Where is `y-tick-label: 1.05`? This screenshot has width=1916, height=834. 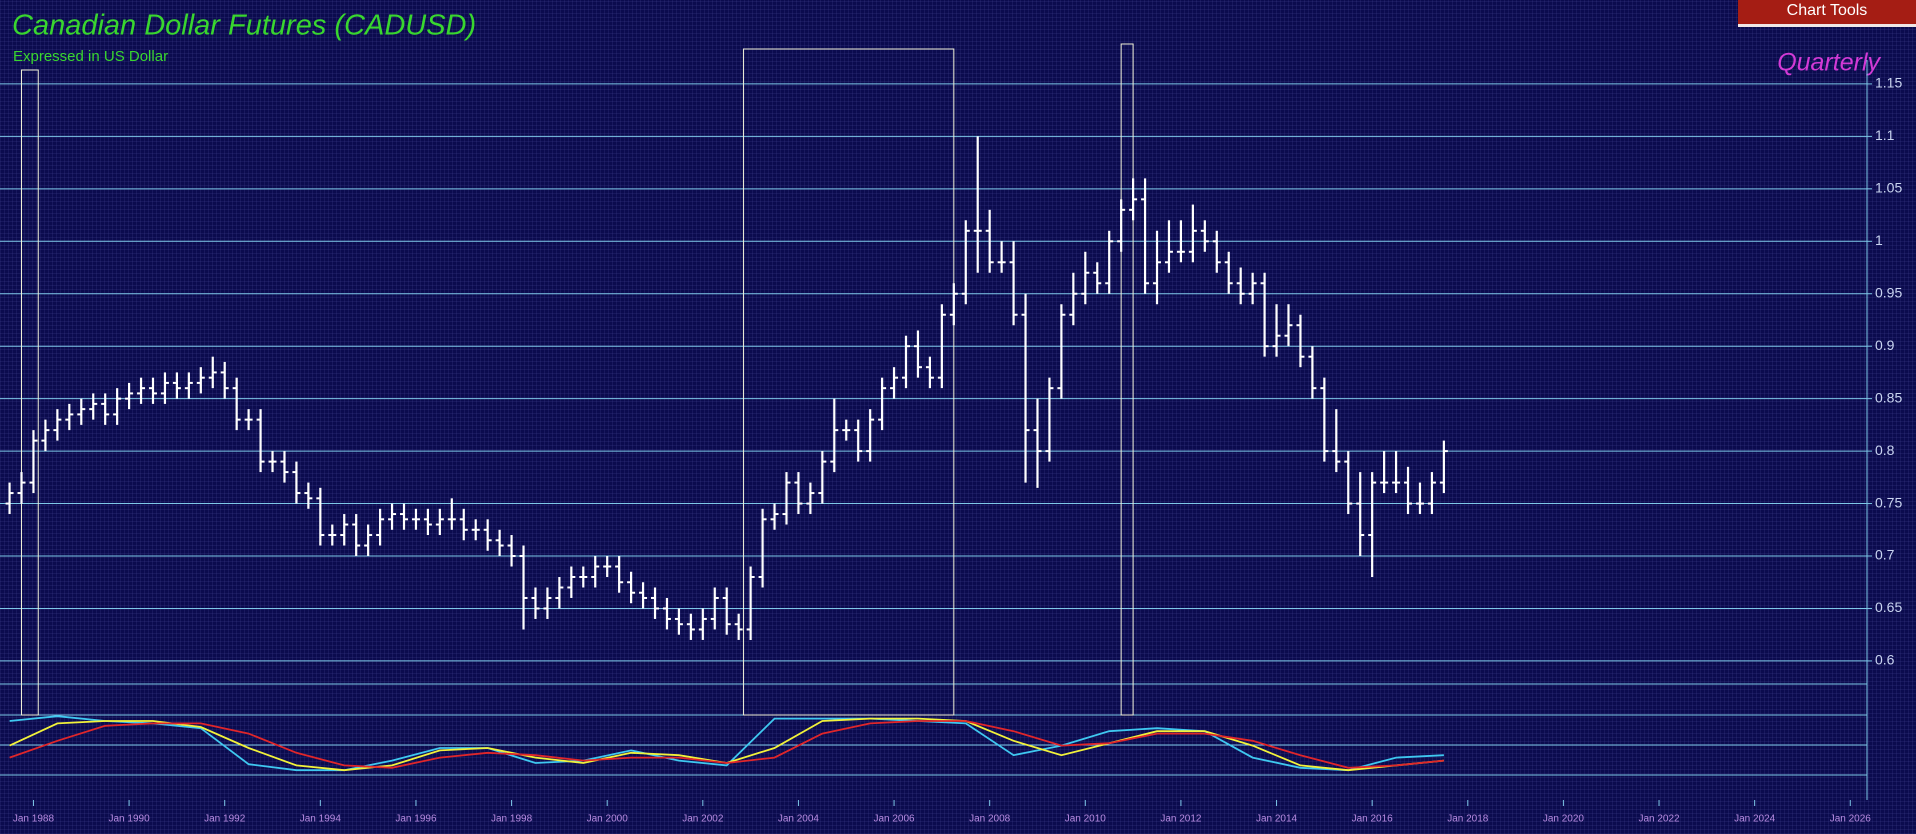 y-tick-label: 1.05 is located at coordinates (1888, 188).